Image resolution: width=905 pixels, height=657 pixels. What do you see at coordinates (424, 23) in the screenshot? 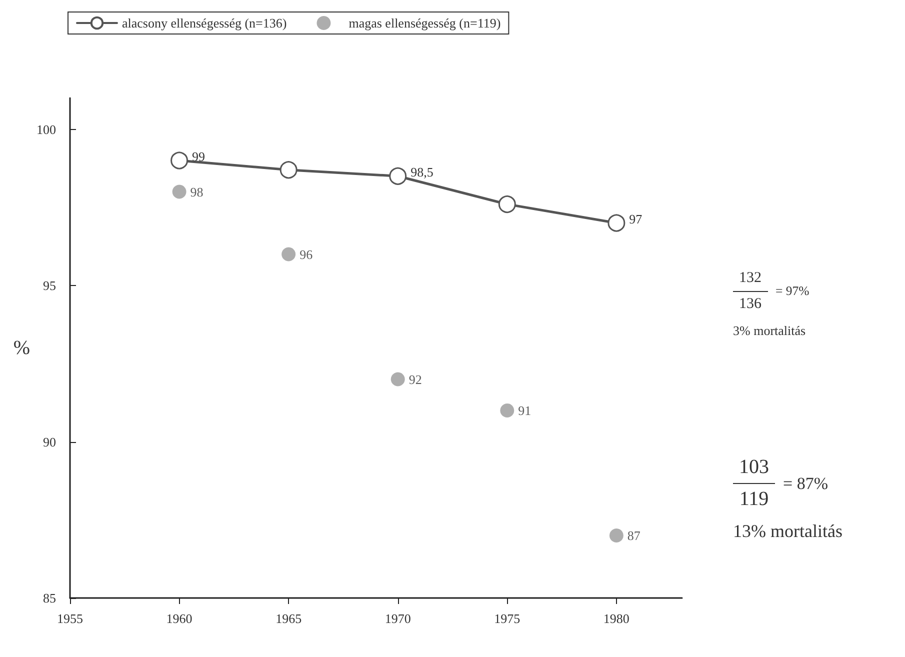
I see `legend-label: magas ellenségesség (n=119)` at bounding box center [424, 23].